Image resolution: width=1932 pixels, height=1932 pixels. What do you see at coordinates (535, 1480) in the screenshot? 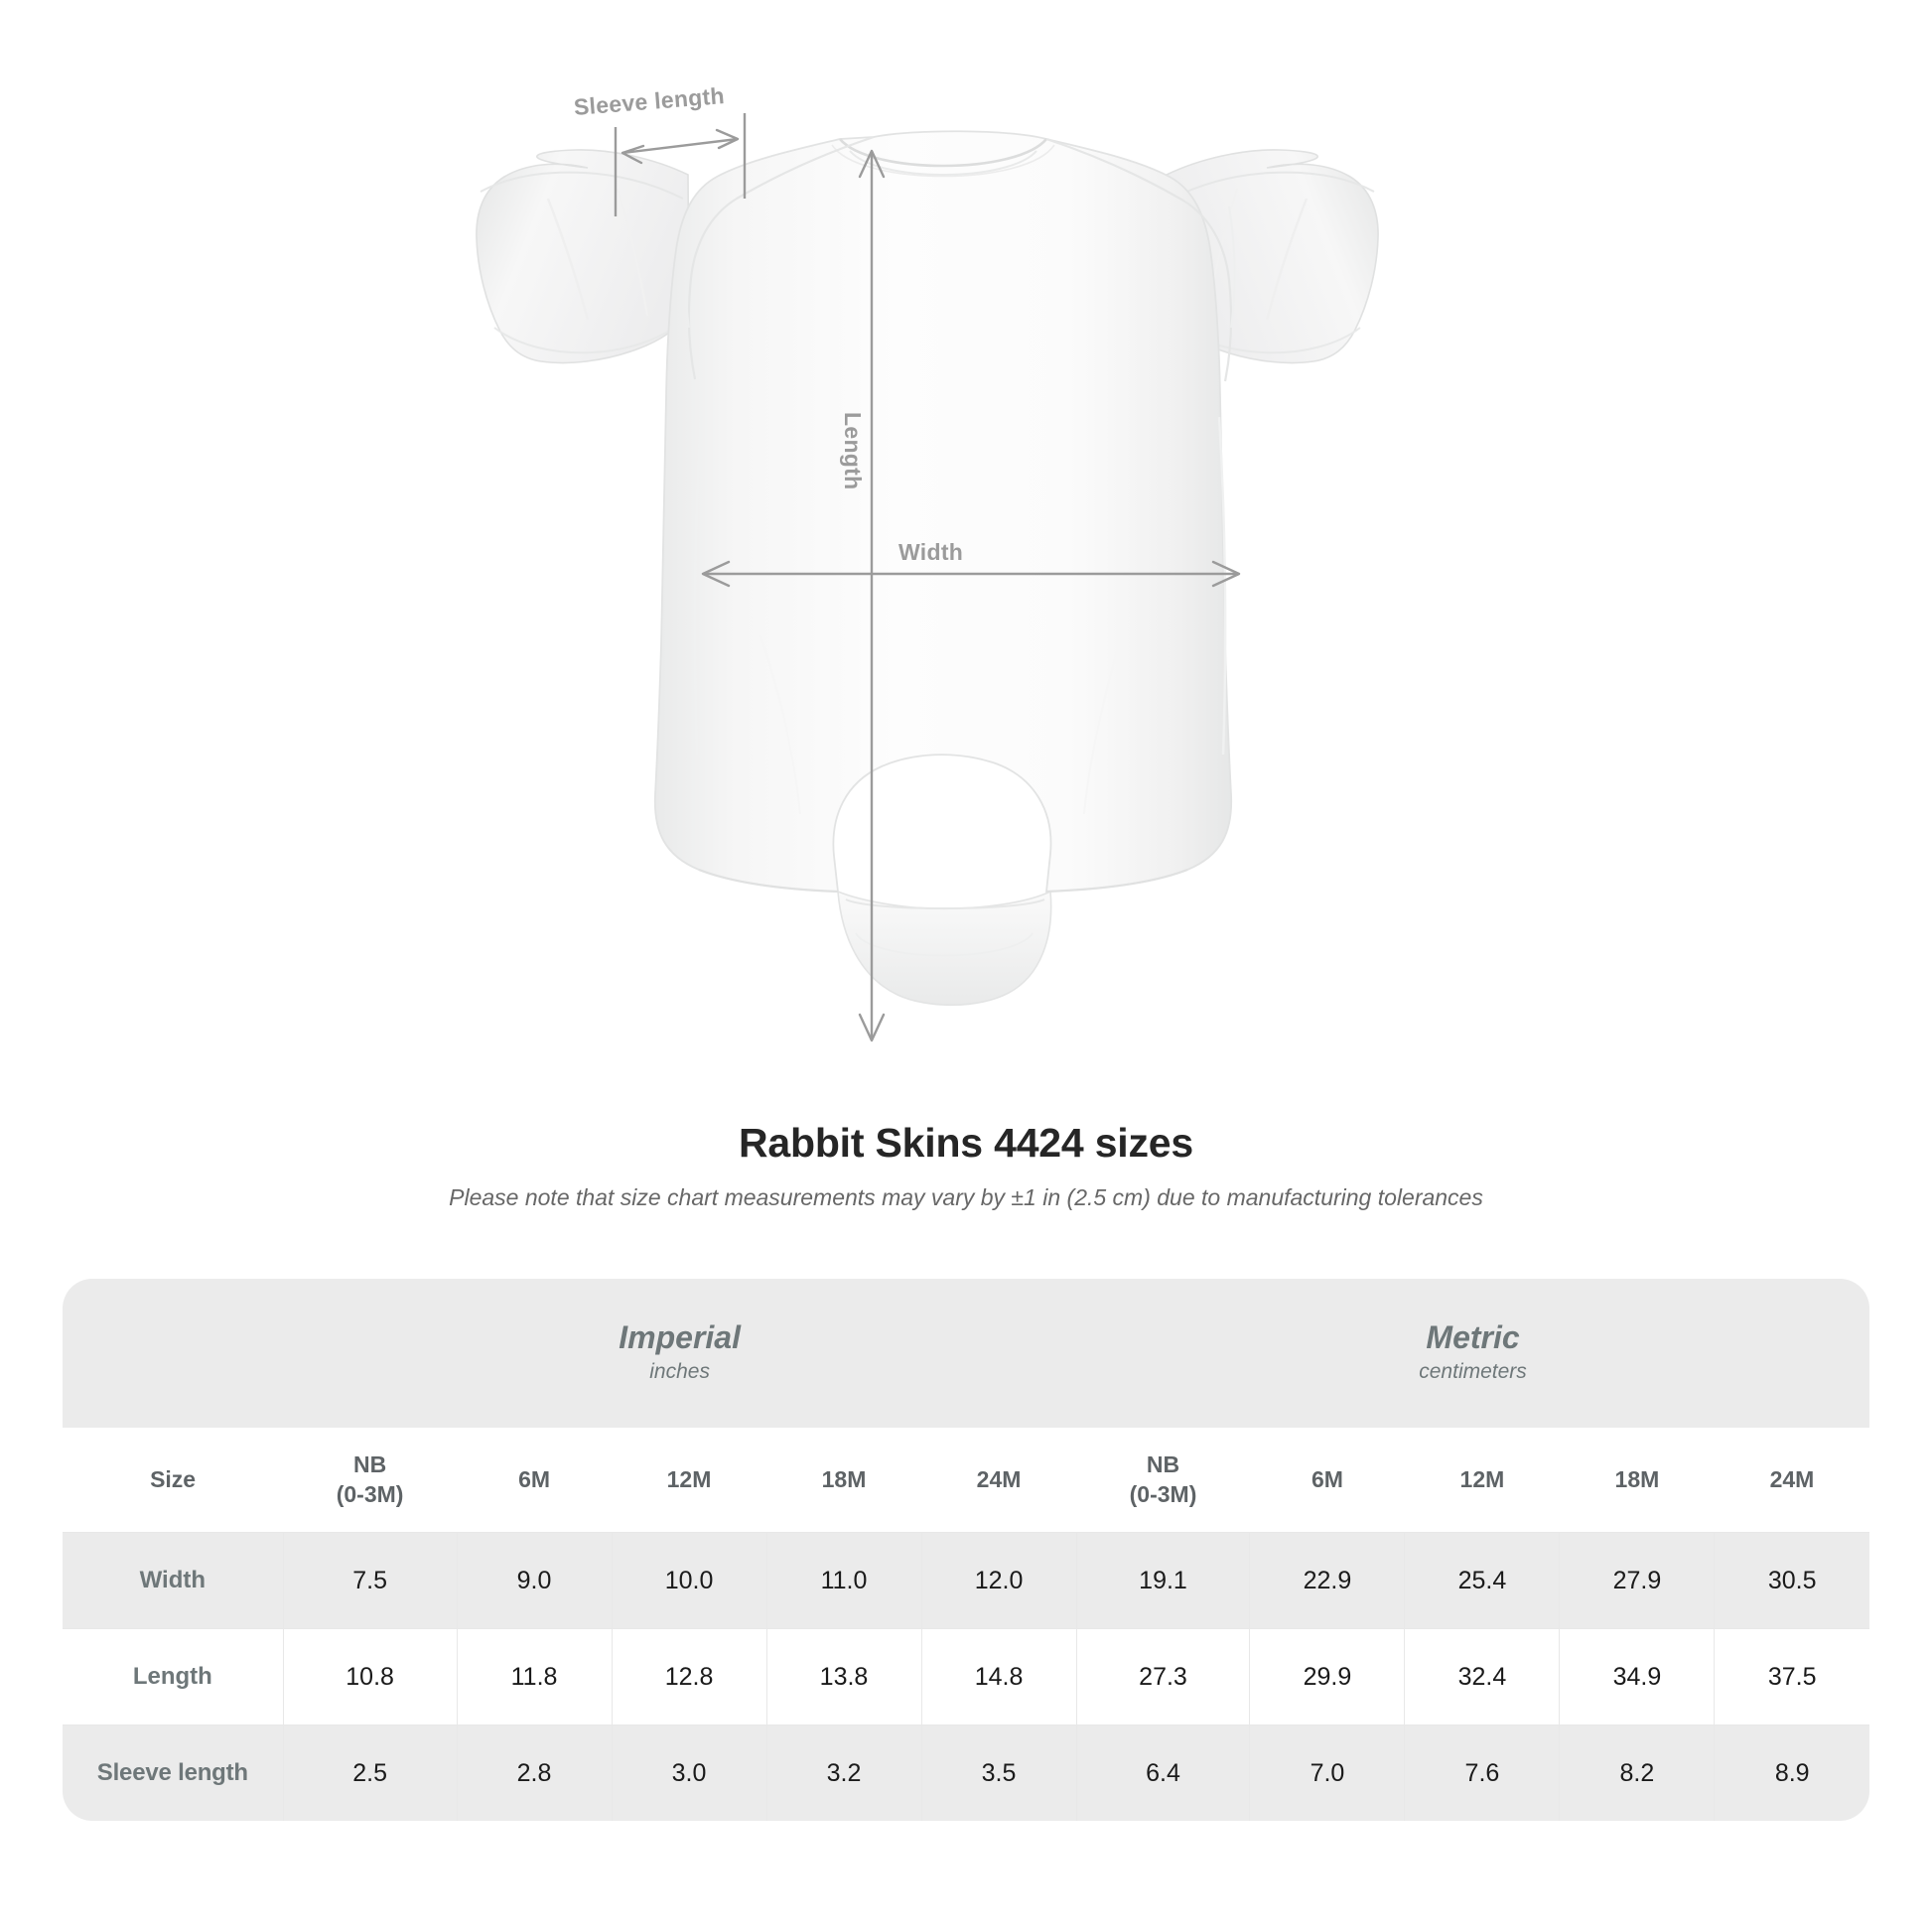
I see `column-header-imperial-6m: 6M` at bounding box center [535, 1480].